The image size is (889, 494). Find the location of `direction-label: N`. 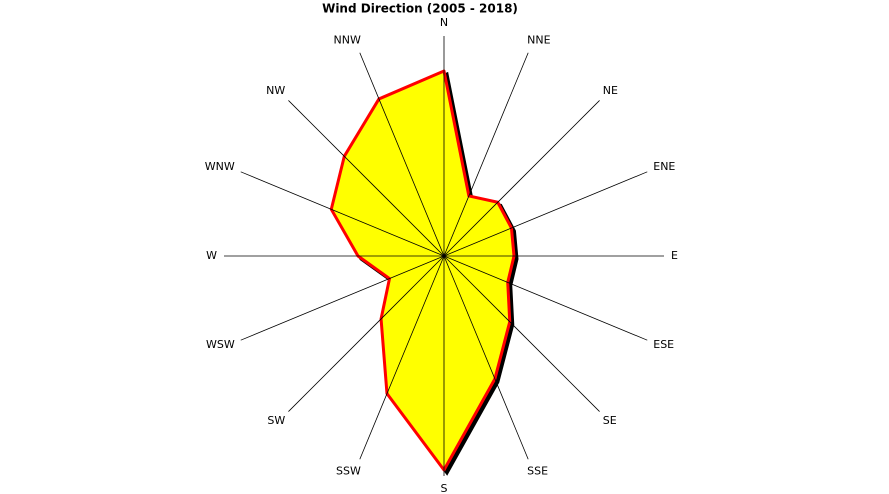

direction-label: N is located at coordinates (444, 22).